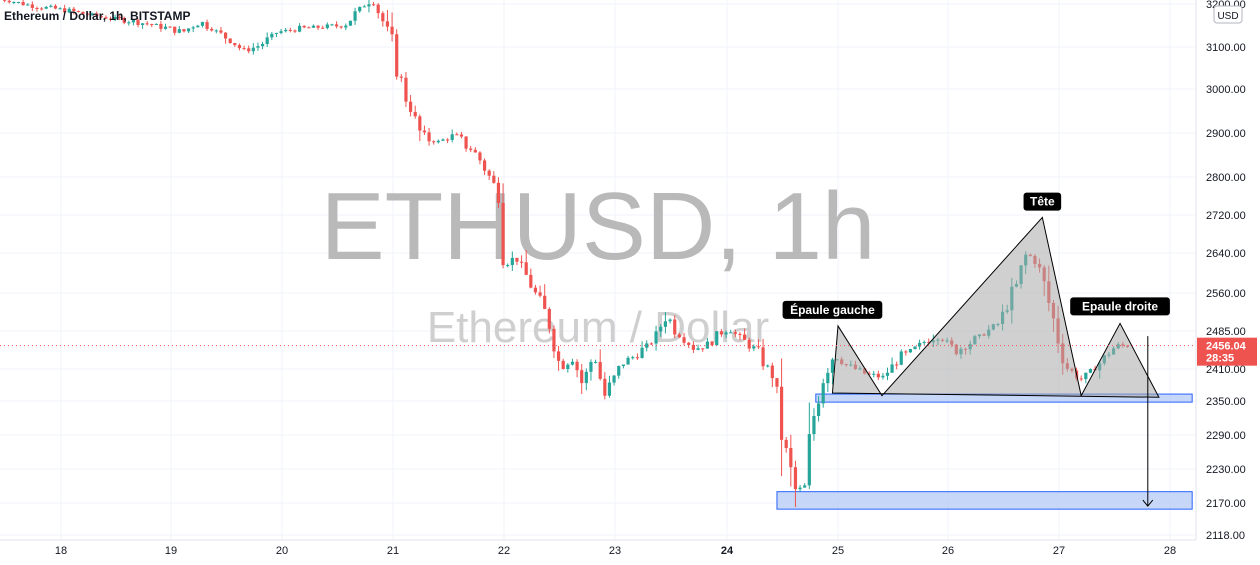 The height and width of the screenshot is (565, 1260). I want to click on price-tick-label: 2560.00, so click(1226, 294).